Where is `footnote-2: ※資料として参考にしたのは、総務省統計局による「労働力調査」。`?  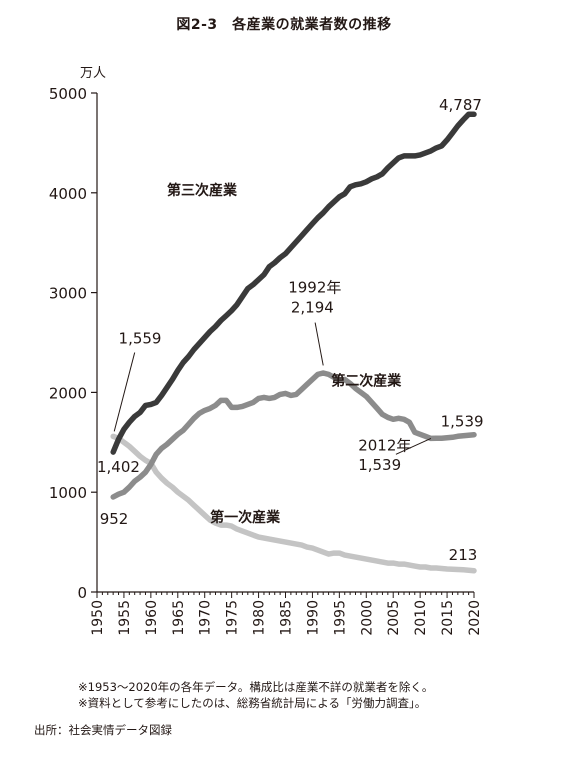
footnote-2: ※資料として参考にしたのは、総務省統計局による「労働力調査」。 is located at coordinates (252, 703).